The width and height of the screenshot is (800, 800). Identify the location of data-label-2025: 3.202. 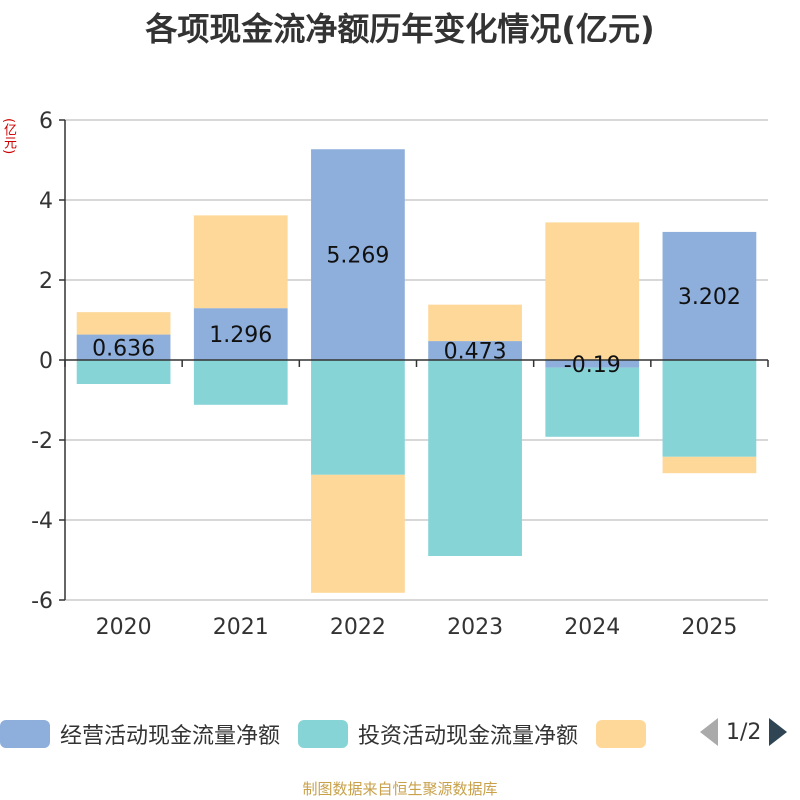
(709, 297).